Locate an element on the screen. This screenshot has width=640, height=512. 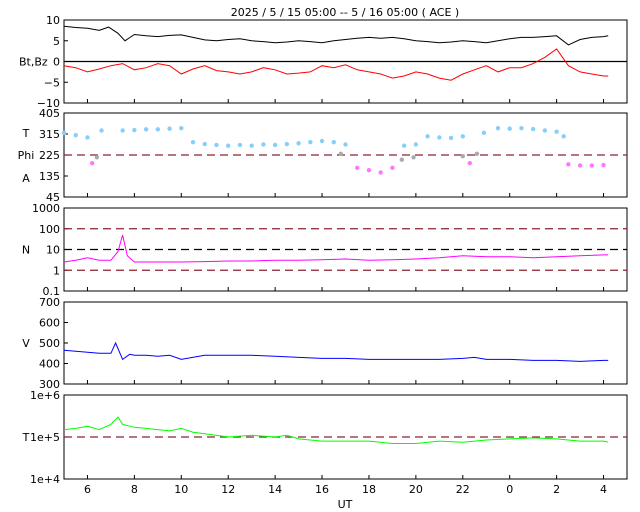
density-series0-line is located at coordinates (336, 248).